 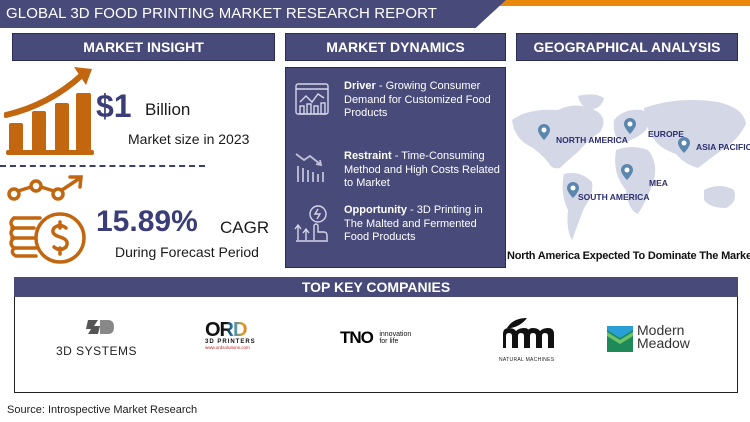 What do you see at coordinates (48, 111) in the screenshot?
I see `bar-growth-icon` at bounding box center [48, 111].